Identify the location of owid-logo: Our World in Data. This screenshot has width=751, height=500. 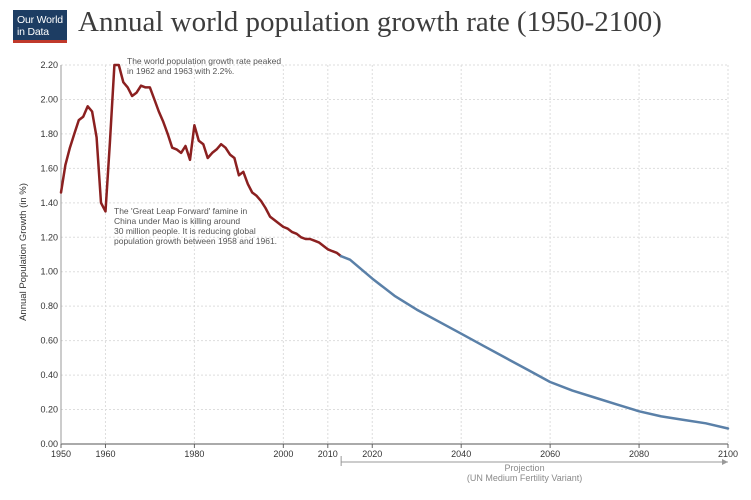
(40, 26).